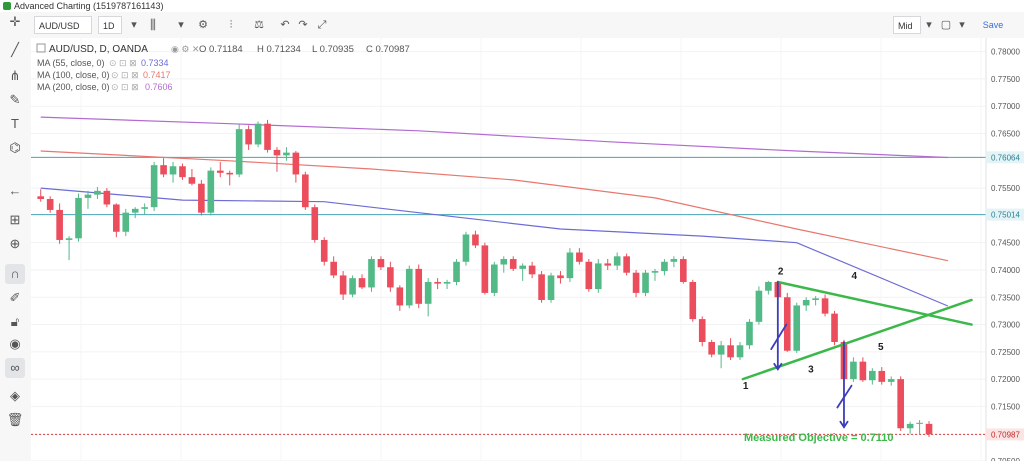  I want to click on ma55-controls-icon: ⊙ ⊡ ⊠, so click(123, 63).